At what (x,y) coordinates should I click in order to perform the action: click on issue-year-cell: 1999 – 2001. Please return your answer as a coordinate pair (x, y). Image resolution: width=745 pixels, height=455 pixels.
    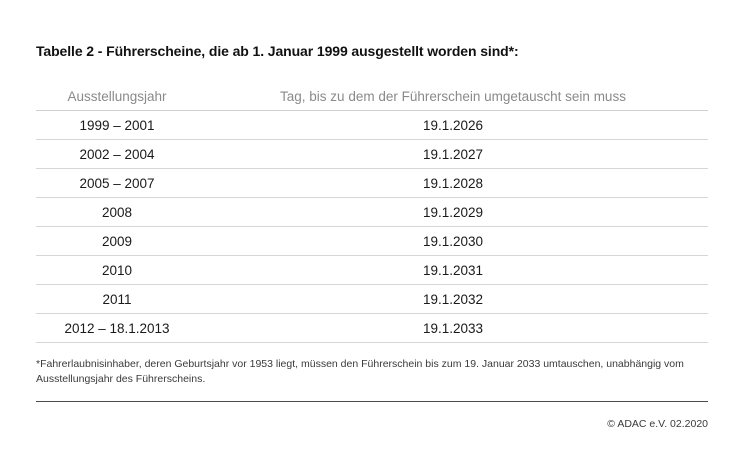
    Looking at the image, I should click on (117, 125).